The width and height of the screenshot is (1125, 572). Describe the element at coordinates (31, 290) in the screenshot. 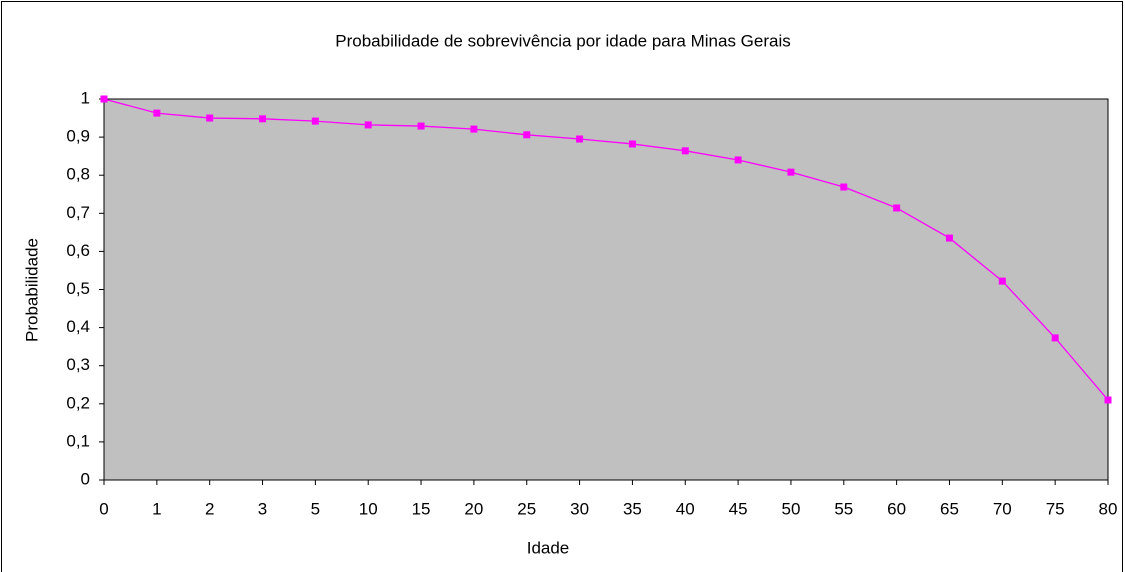

I see `y-axis-label: Probabilidade` at that location.